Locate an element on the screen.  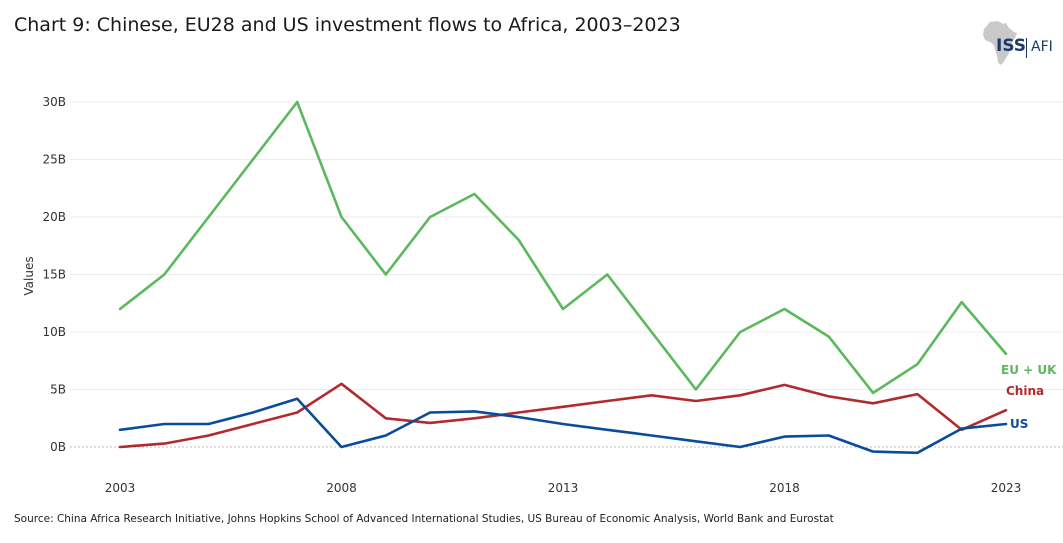
y-axis-label: Values is located at coordinates (29, 275).